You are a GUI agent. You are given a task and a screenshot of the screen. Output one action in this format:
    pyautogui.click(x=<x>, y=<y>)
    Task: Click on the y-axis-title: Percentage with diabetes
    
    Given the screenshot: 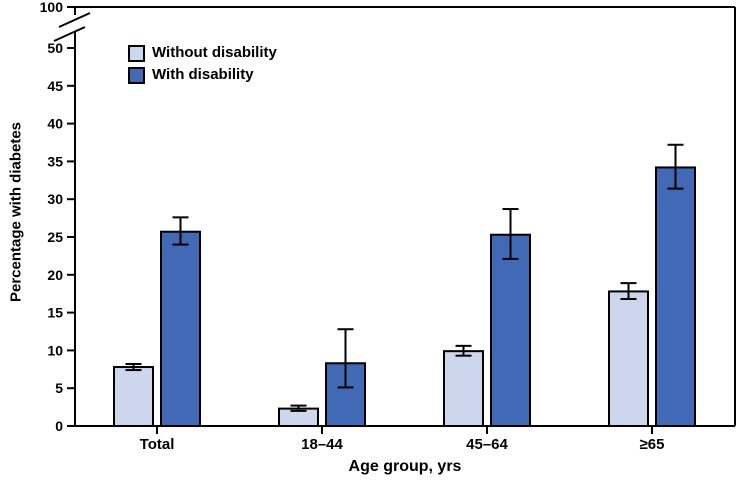 What is the action you would take?
    pyautogui.click(x=16, y=212)
    